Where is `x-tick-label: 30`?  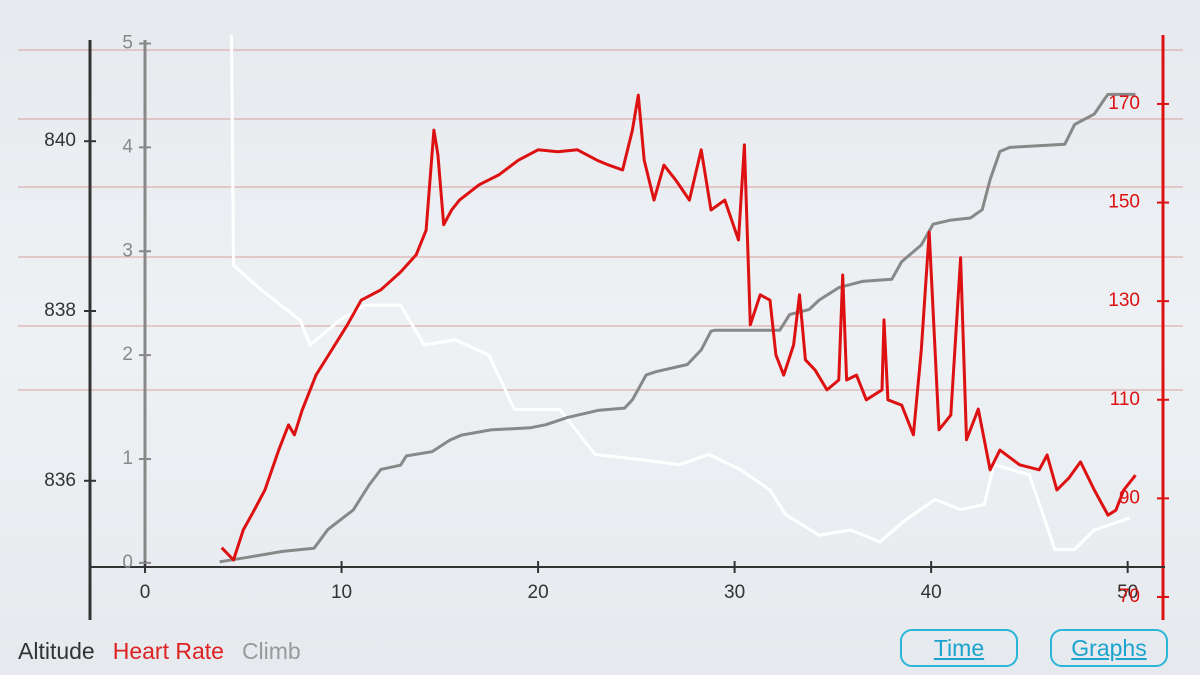
x-tick-label: 30 is located at coordinates (734, 592).